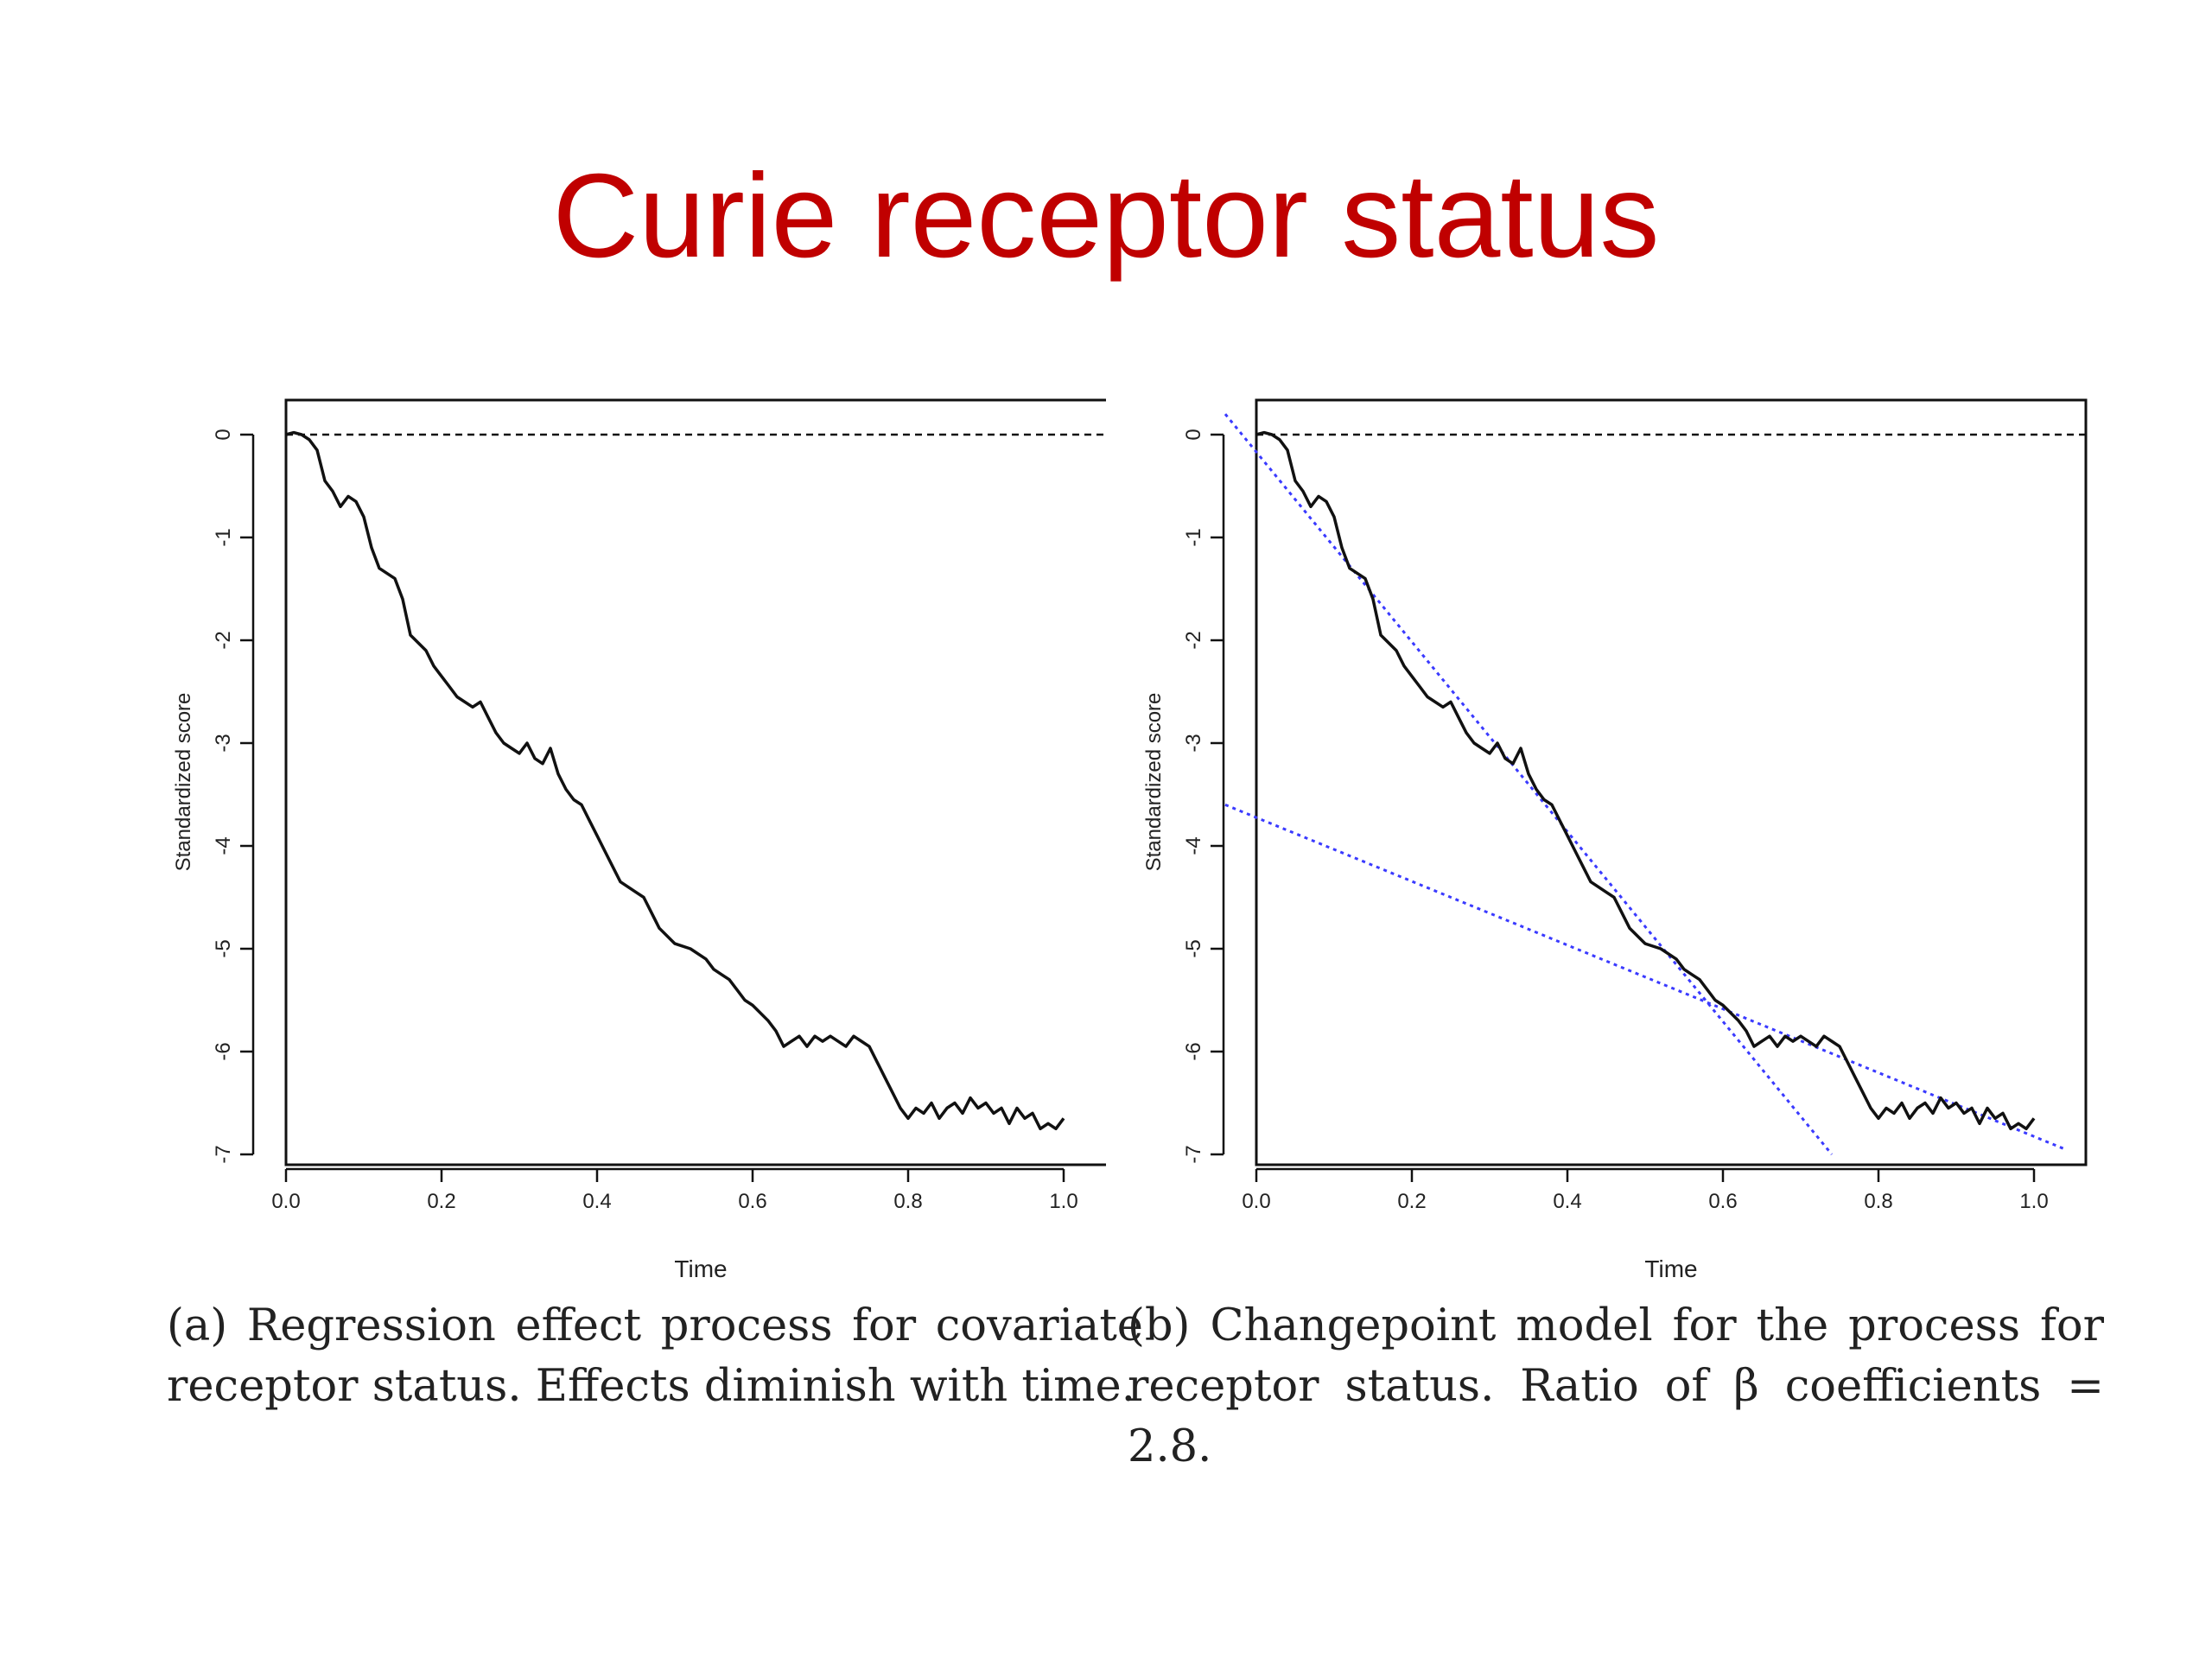 This screenshot has height=1659, width=2212. Describe the element at coordinates (1106, 216) in the screenshot. I see `slide-title: Curie receptor status` at that location.